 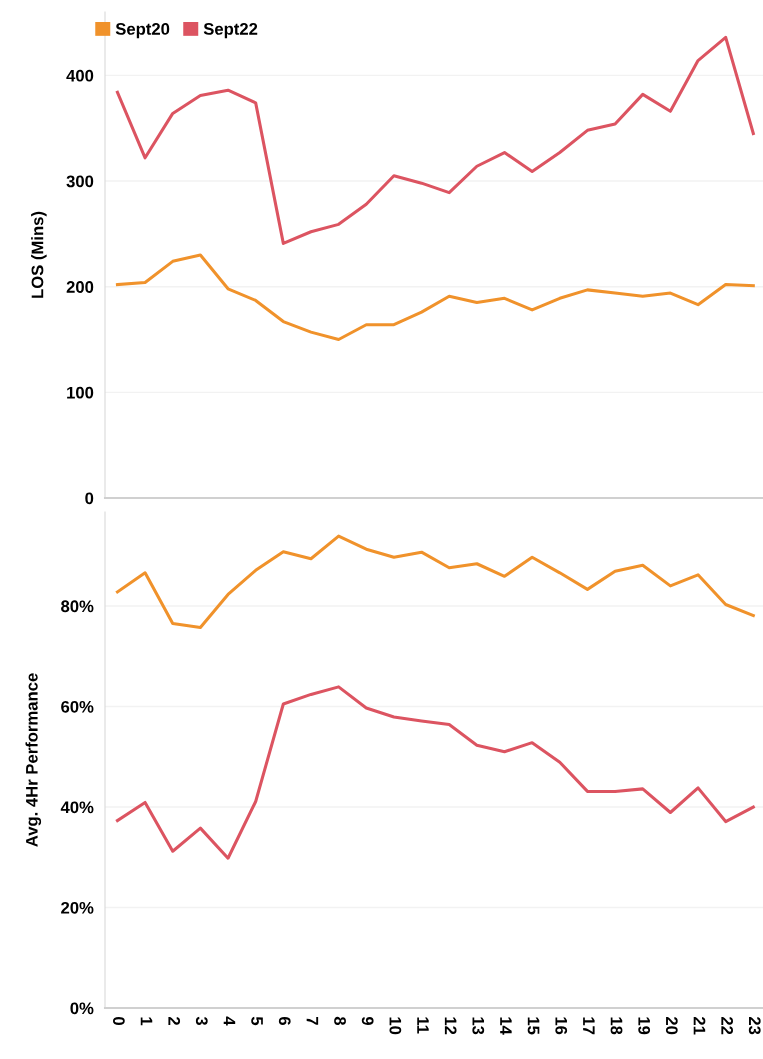 I want to click on y-axis-title: LOS (Mins), so click(x=39, y=254).